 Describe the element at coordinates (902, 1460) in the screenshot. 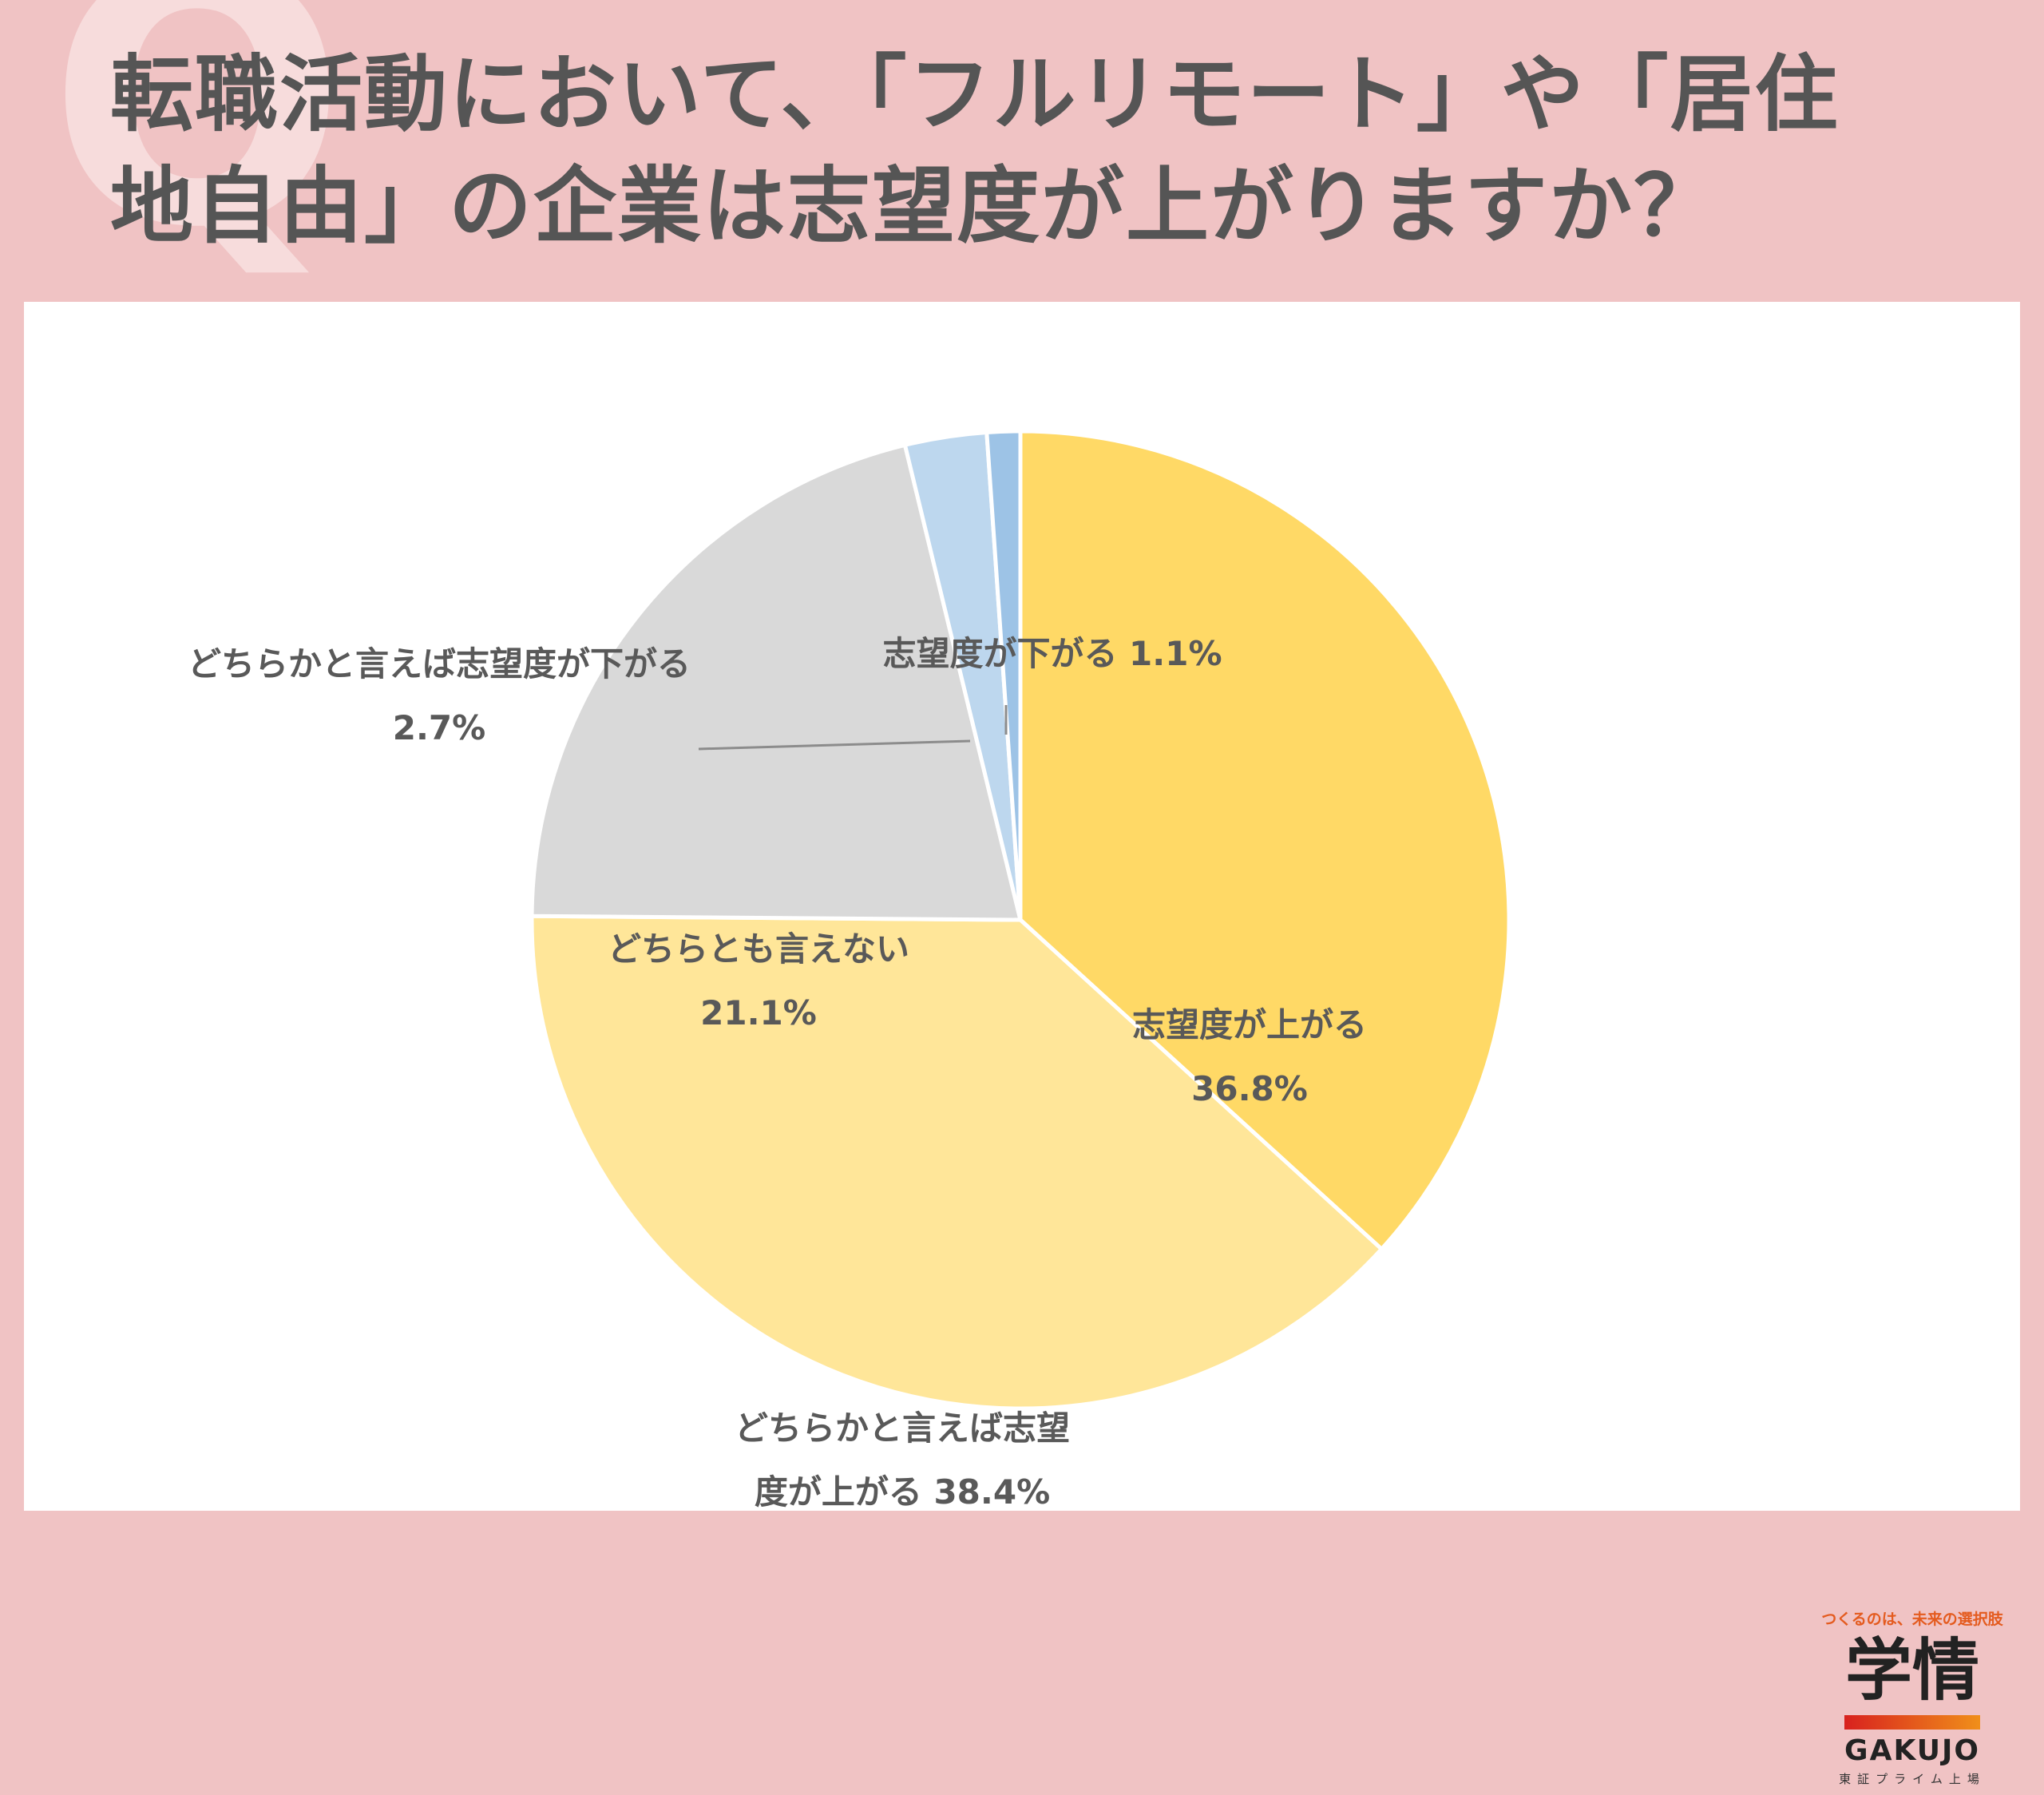

I see `data-label-dochiraka-agaru: どちらかと言えば志望度が上がる 38.4%` at that location.